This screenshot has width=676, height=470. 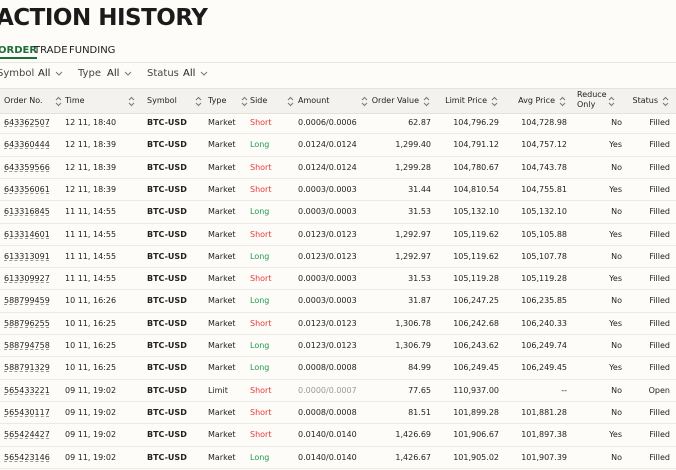 I want to click on order-time: 10 11, 16:25, so click(x=91, y=368).